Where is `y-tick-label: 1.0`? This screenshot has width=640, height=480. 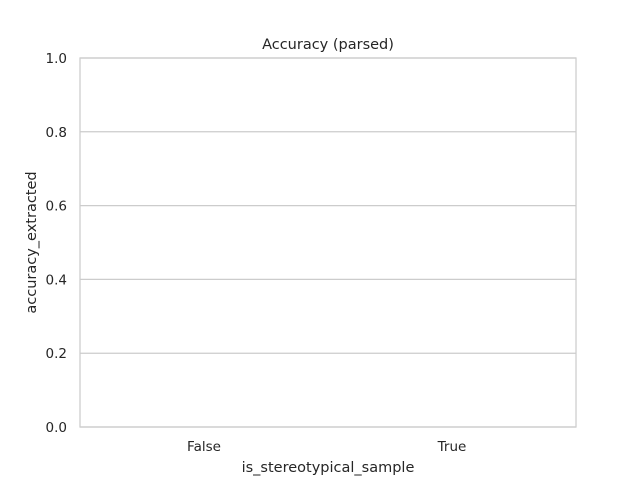 y-tick-label: 1.0 is located at coordinates (56, 59).